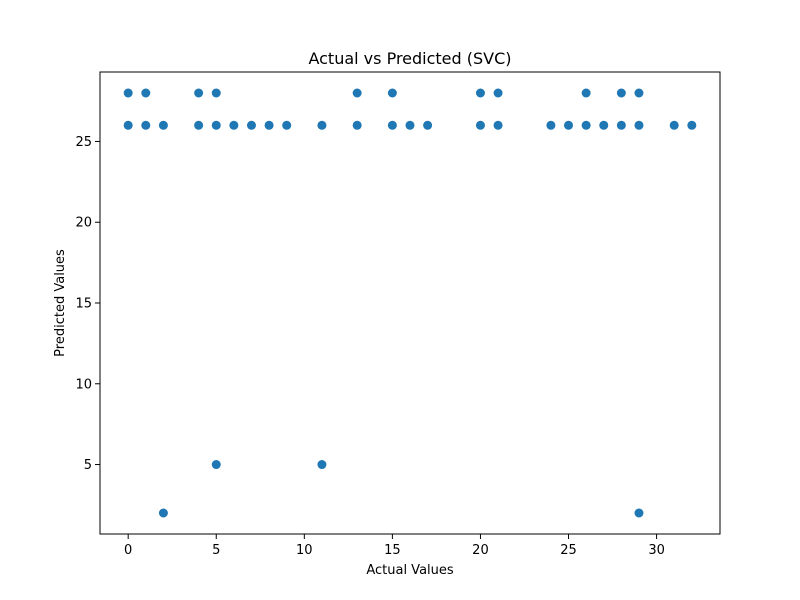 The height and width of the screenshot is (600, 800). I want to click on x-tick-label: 15, so click(392, 550).